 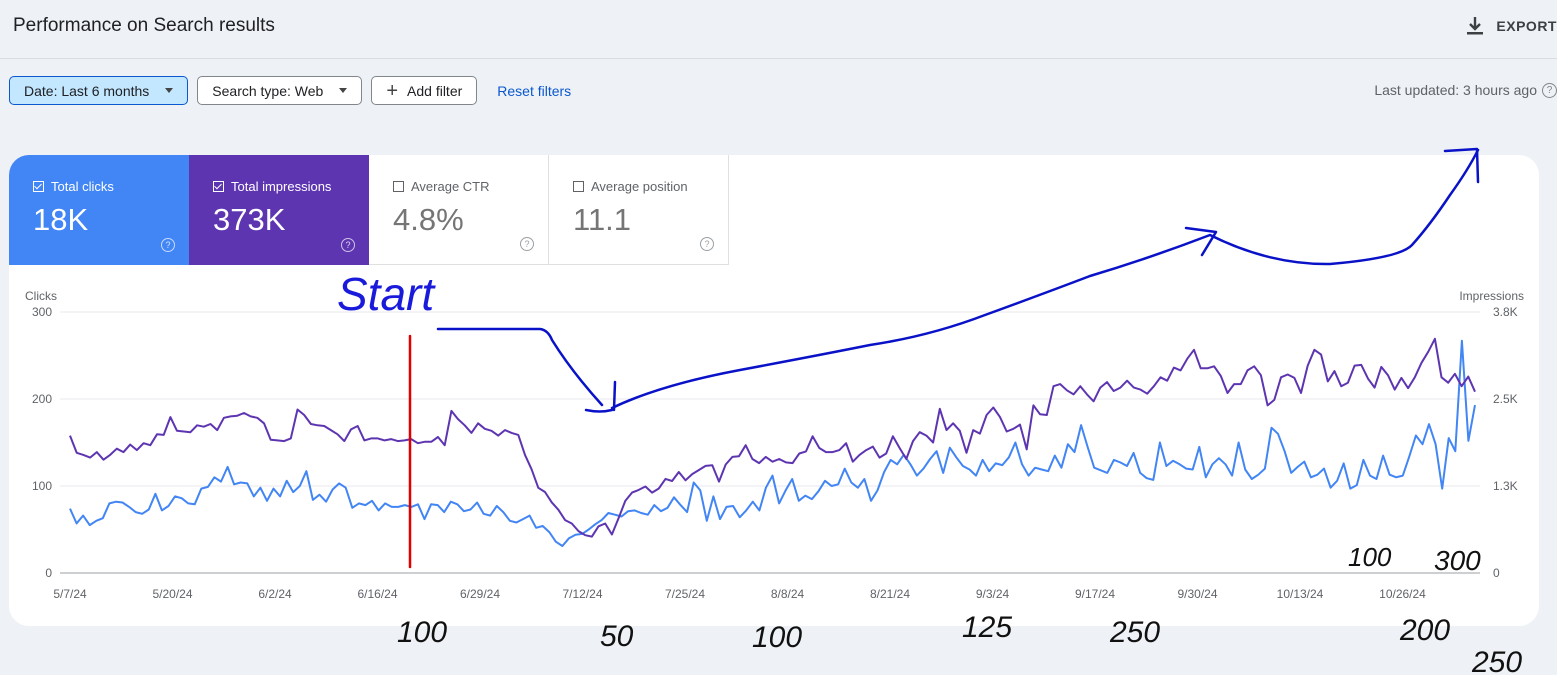 What do you see at coordinates (386, 294) in the screenshot?
I see `start-annotation: Start` at bounding box center [386, 294].